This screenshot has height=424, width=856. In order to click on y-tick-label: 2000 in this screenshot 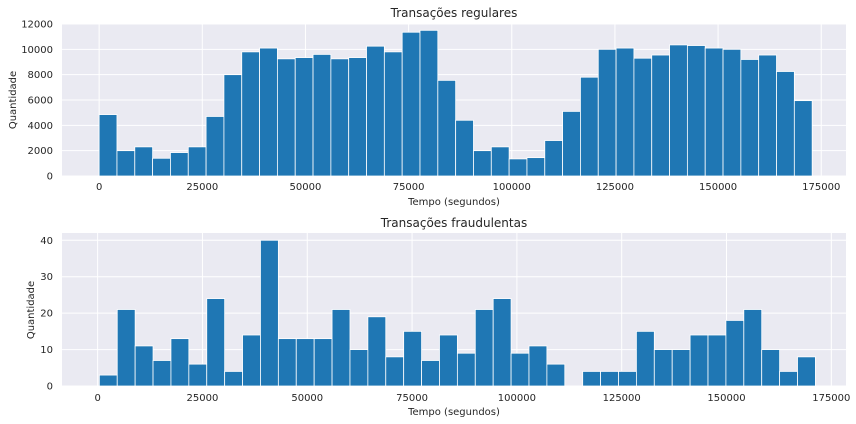, I will do `click(40, 151)`.